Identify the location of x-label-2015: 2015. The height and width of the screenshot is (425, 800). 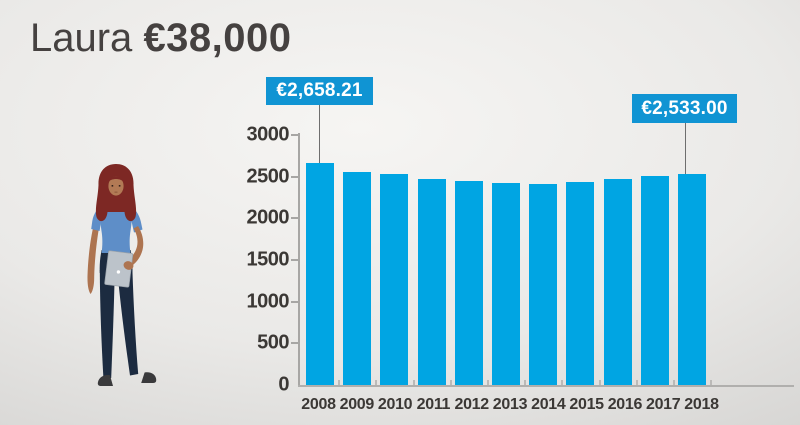
(586, 404).